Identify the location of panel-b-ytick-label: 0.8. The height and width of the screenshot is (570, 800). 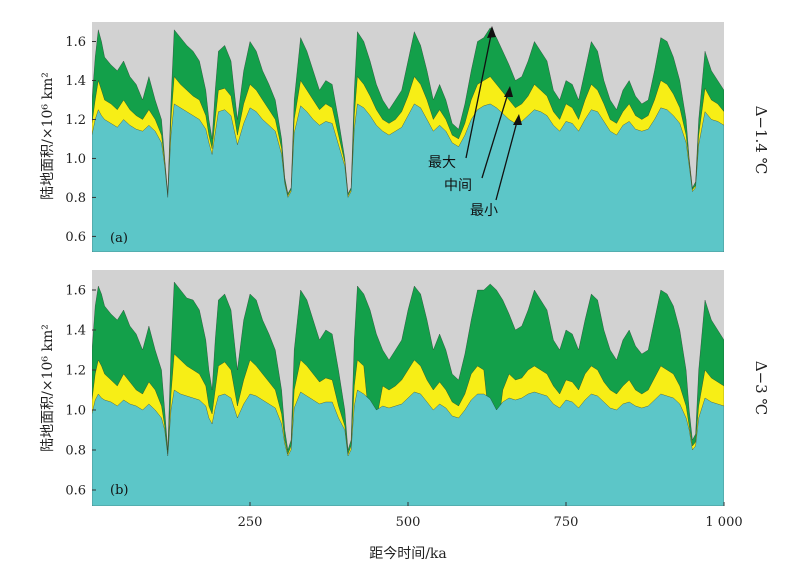
(75, 451).